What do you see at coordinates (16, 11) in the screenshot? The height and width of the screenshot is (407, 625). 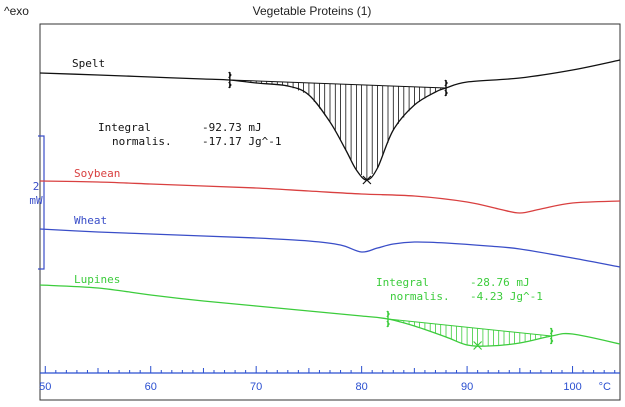 I see `exo-direction-label: ^exo` at bounding box center [16, 11].